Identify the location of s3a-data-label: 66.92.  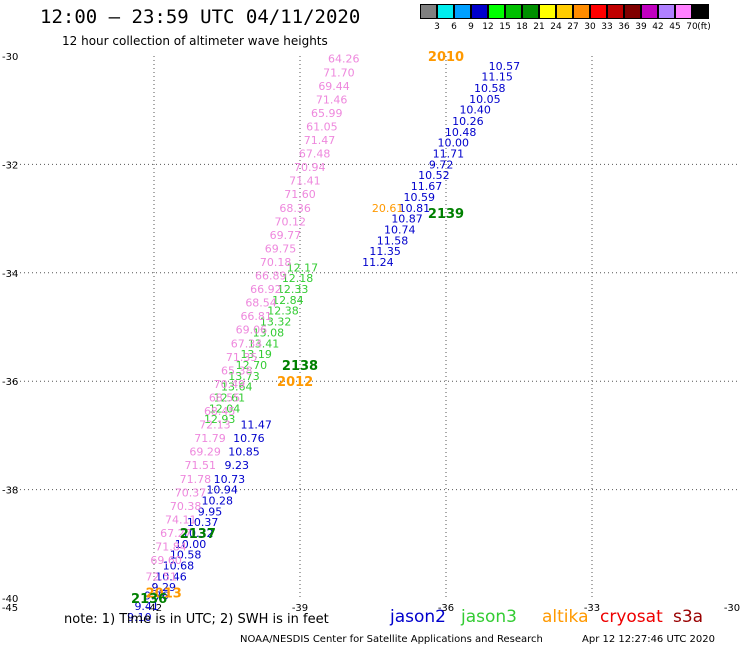
(266, 289).